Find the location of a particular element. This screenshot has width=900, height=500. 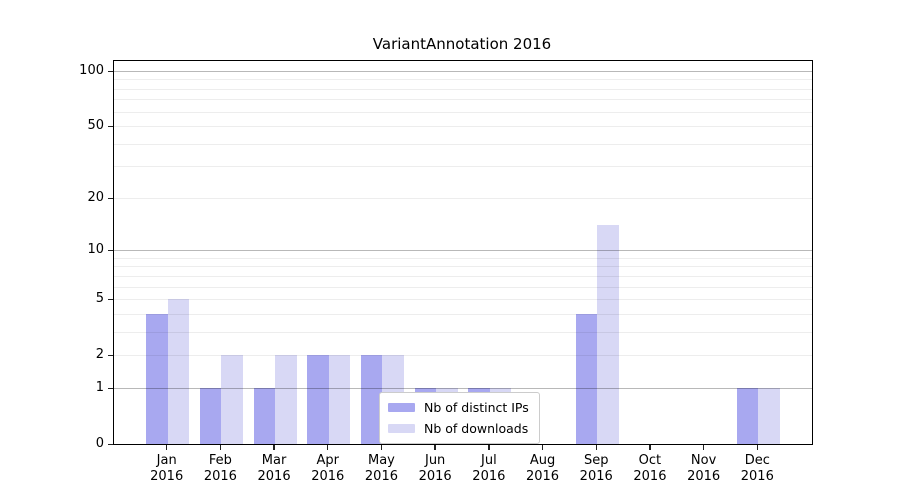

x-tick-label: Jul 2016 is located at coordinates (489, 468).